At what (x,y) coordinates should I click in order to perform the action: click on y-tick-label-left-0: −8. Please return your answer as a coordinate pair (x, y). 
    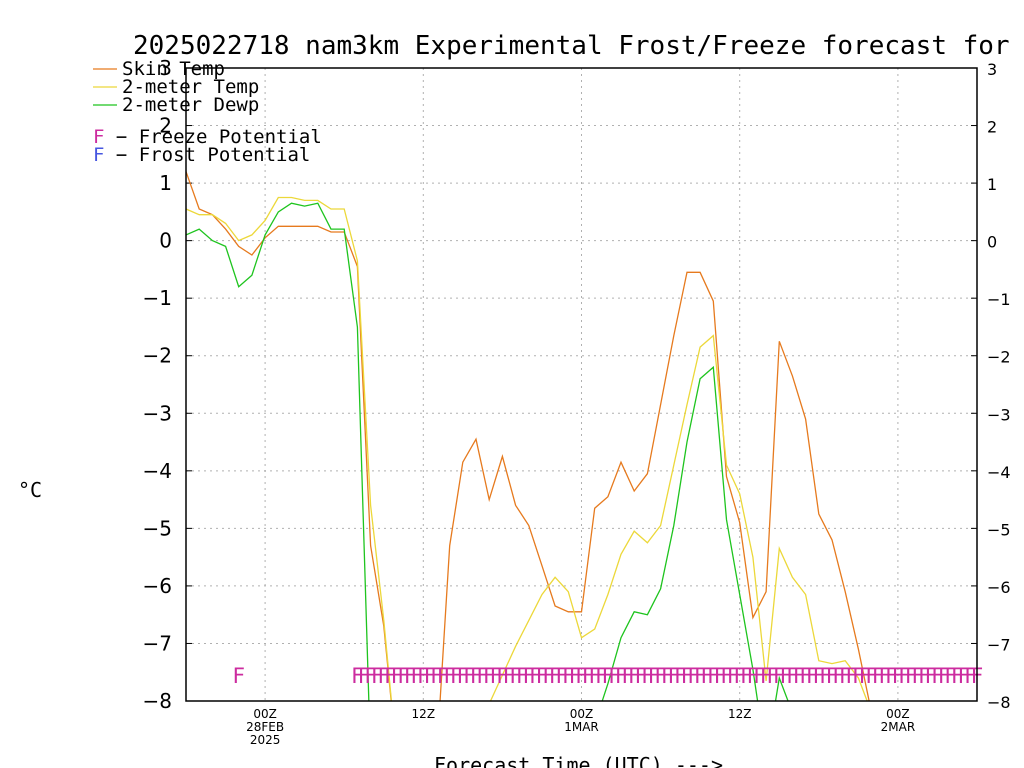
    Looking at the image, I should click on (157, 701).